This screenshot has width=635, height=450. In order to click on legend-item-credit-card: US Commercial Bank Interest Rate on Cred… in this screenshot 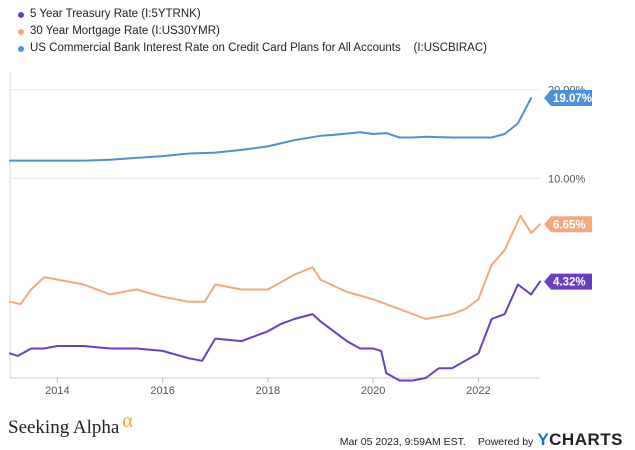, I will do `click(252, 48)`.